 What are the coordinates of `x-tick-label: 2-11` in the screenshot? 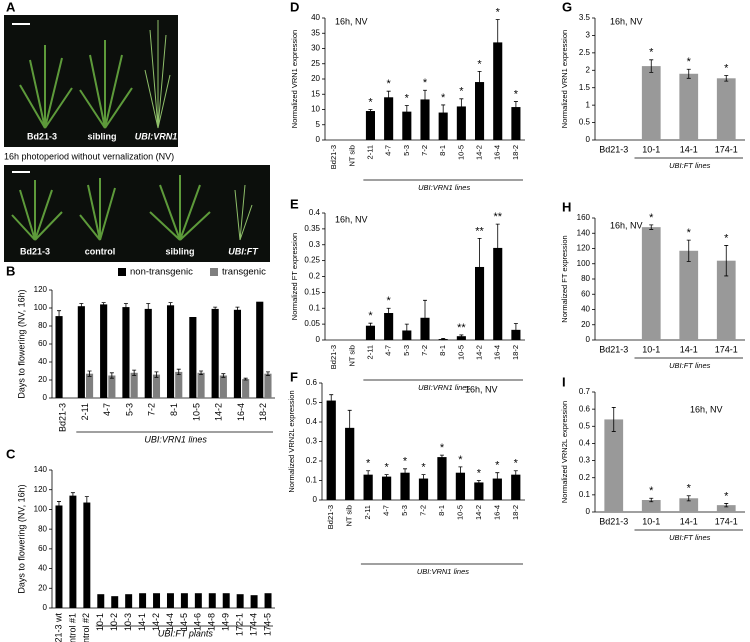 It's located at (369, 352).